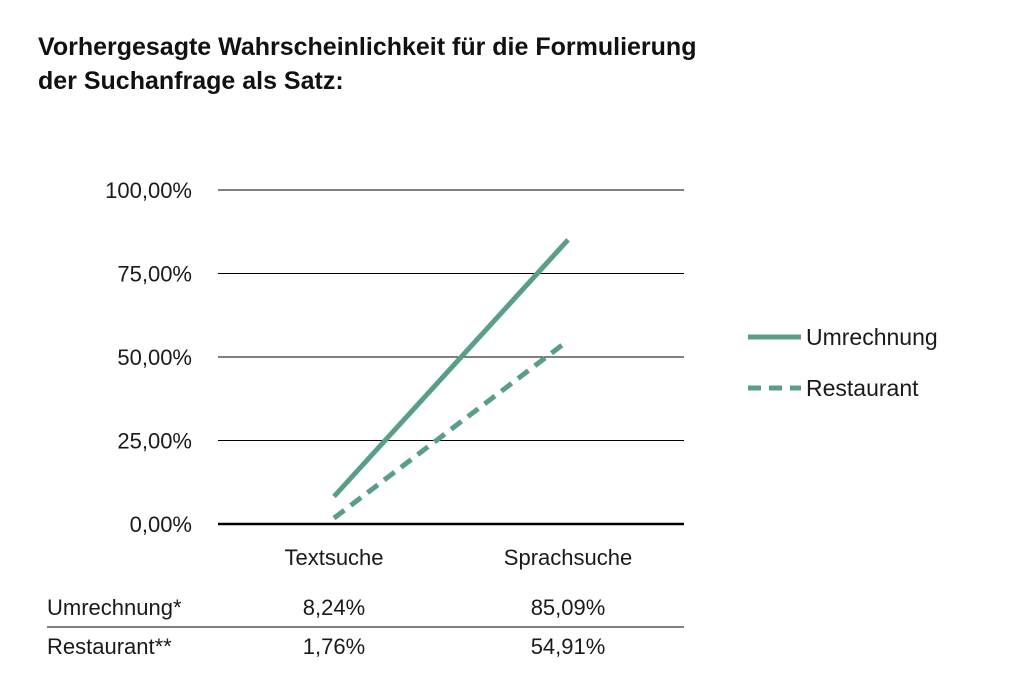  What do you see at coordinates (154, 274) in the screenshot?
I see `y-tick-label: 75,00%` at bounding box center [154, 274].